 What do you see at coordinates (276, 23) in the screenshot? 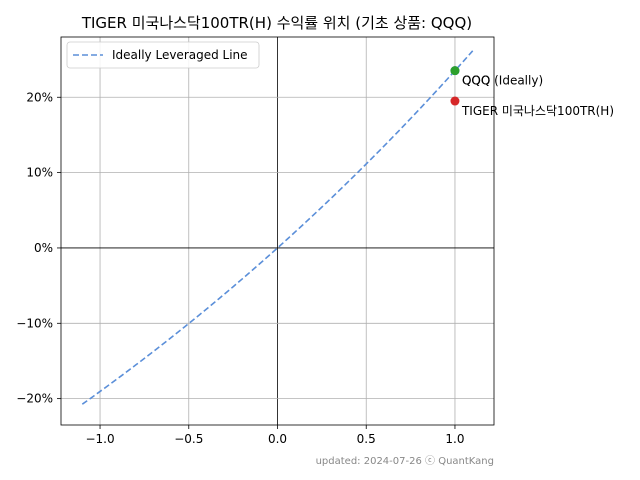
I see `chart-title: TIGER 미국나스닥100TR(H) 수익률 위치 (기초 상품: QQQ)` at bounding box center [276, 23].